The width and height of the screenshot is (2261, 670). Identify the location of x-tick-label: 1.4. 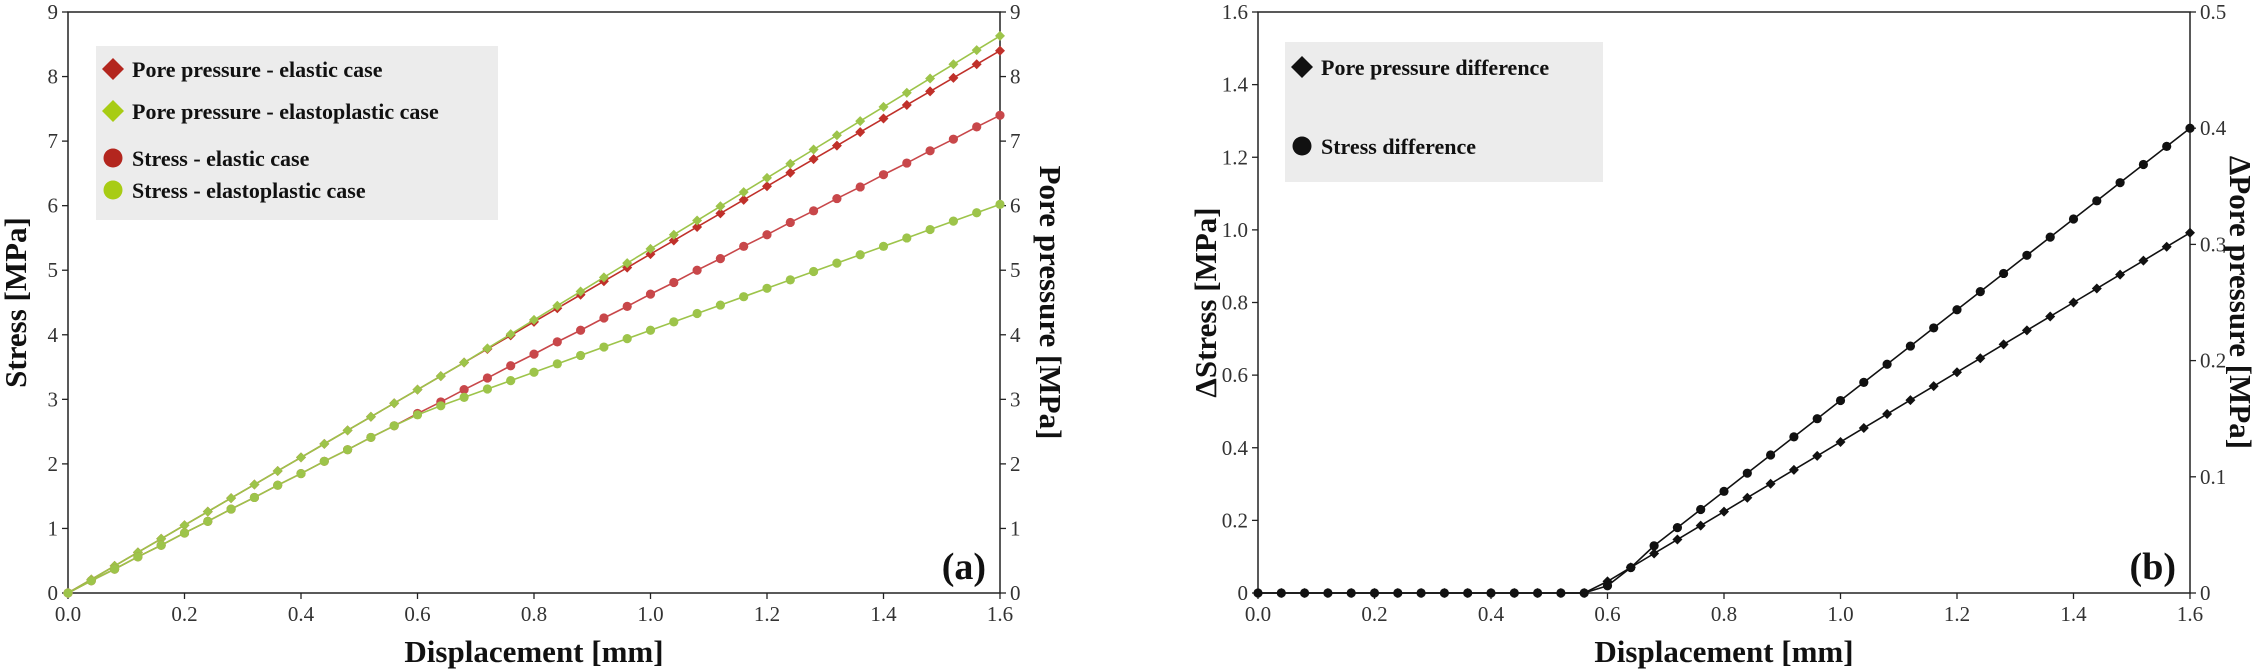
(2073, 614).